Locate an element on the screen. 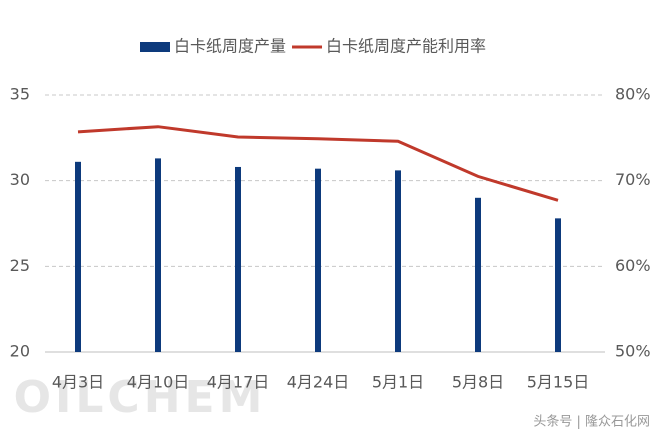  x-tick-label: 4月10日 is located at coordinates (158, 382).